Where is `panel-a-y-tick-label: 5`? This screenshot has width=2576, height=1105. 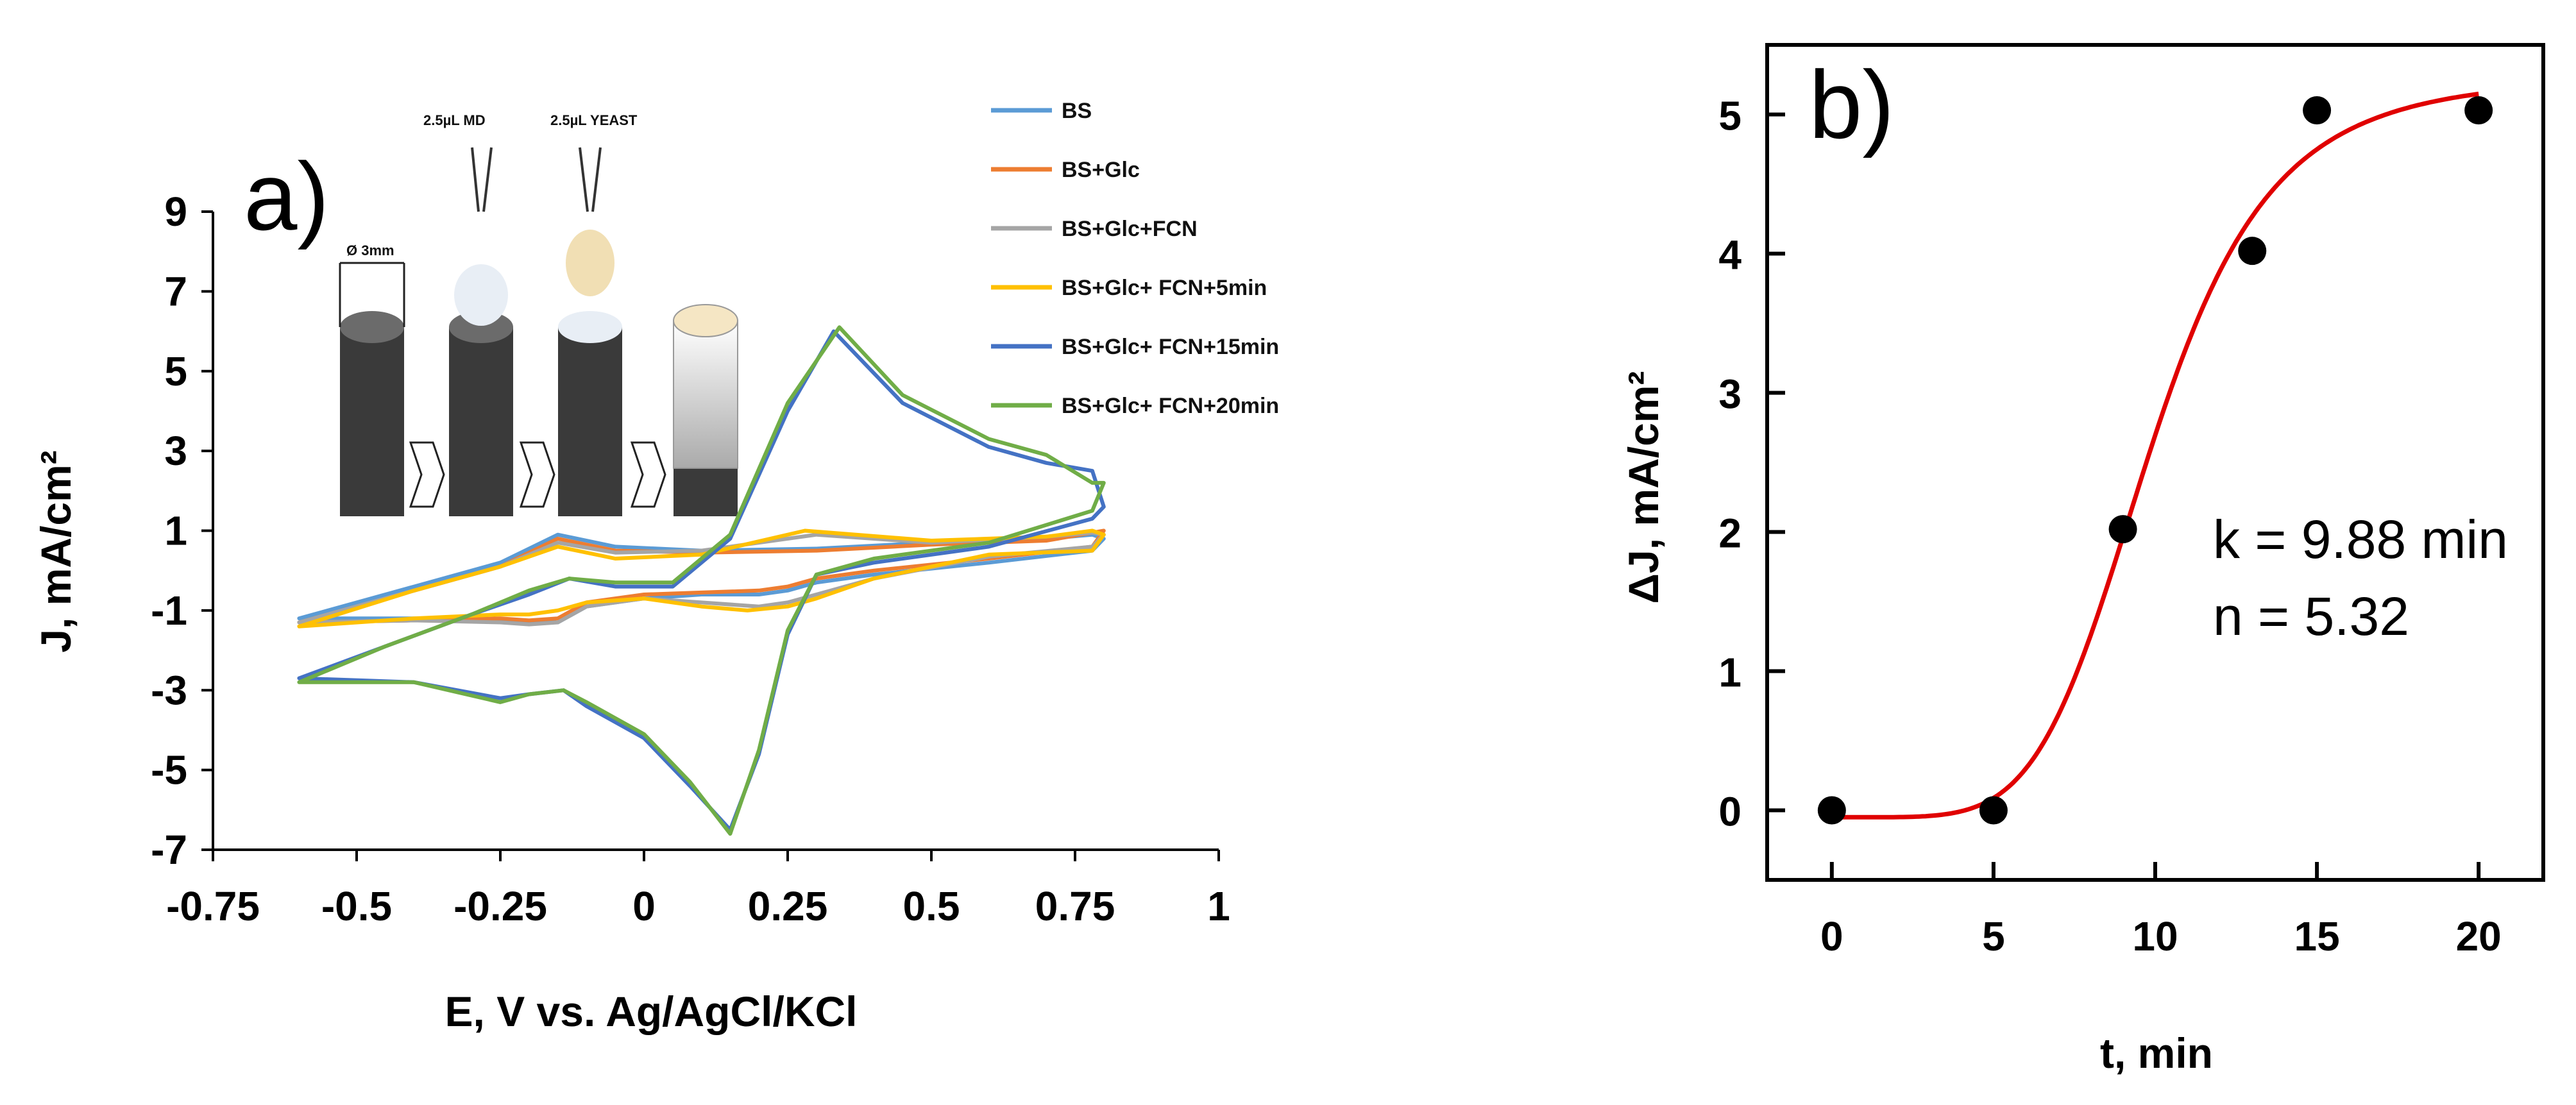
panel-a-y-tick-label: 5 is located at coordinates (175, 371).